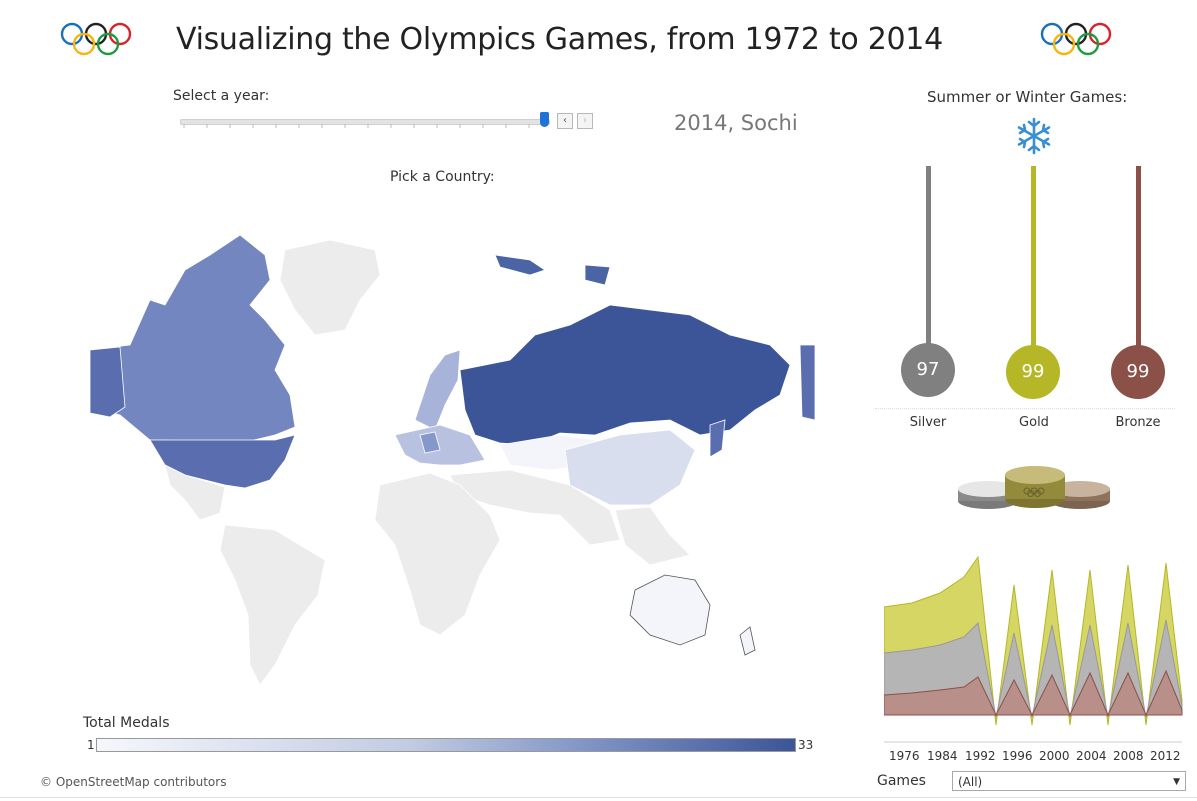 This screenshot has height=801, width=1197. I want to click on arctic-islands, so click(552, 270).